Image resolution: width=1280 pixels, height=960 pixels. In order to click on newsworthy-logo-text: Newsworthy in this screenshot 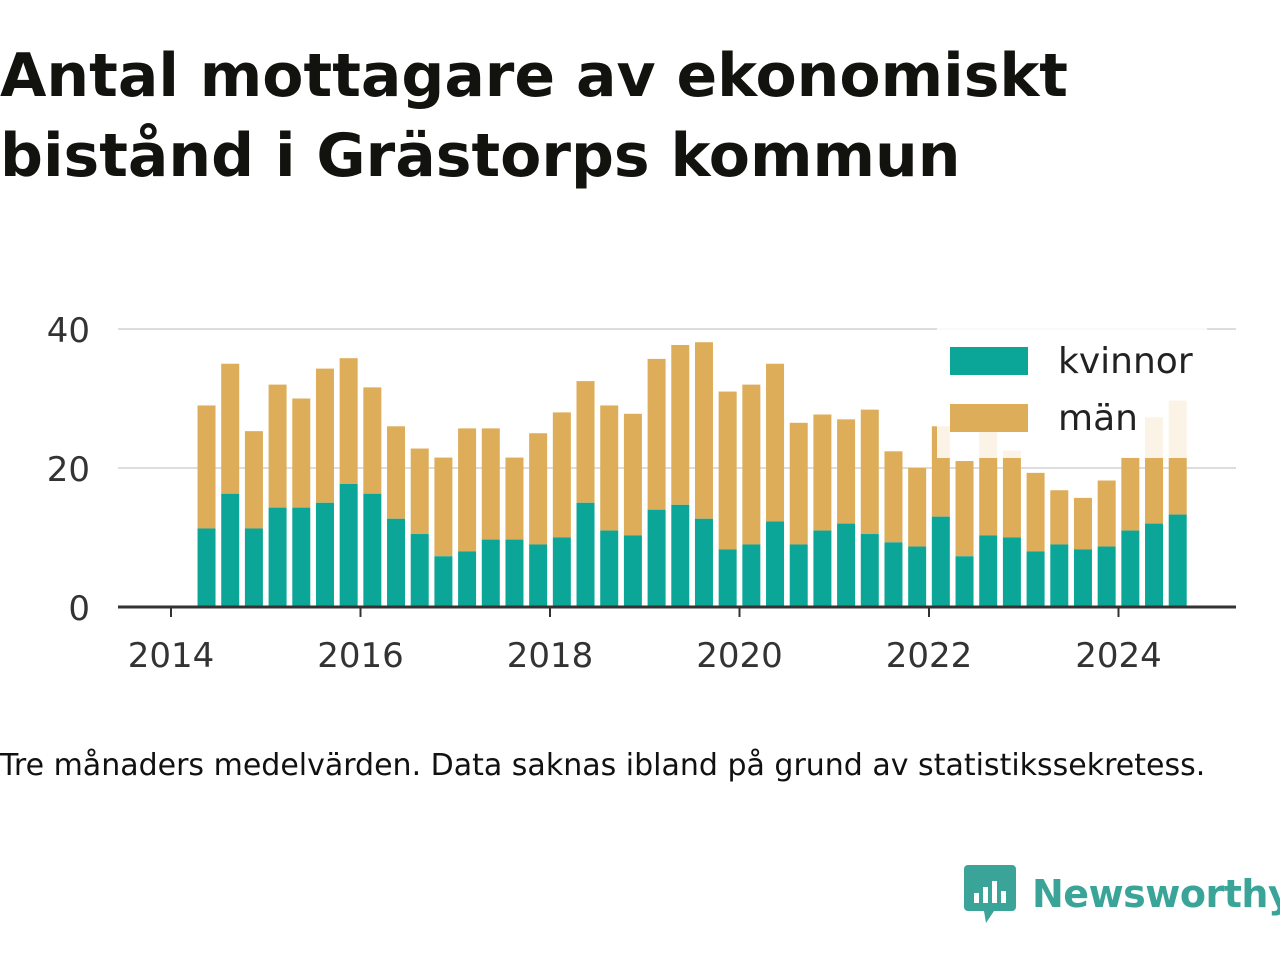, I will do `click(1156, 894)`.